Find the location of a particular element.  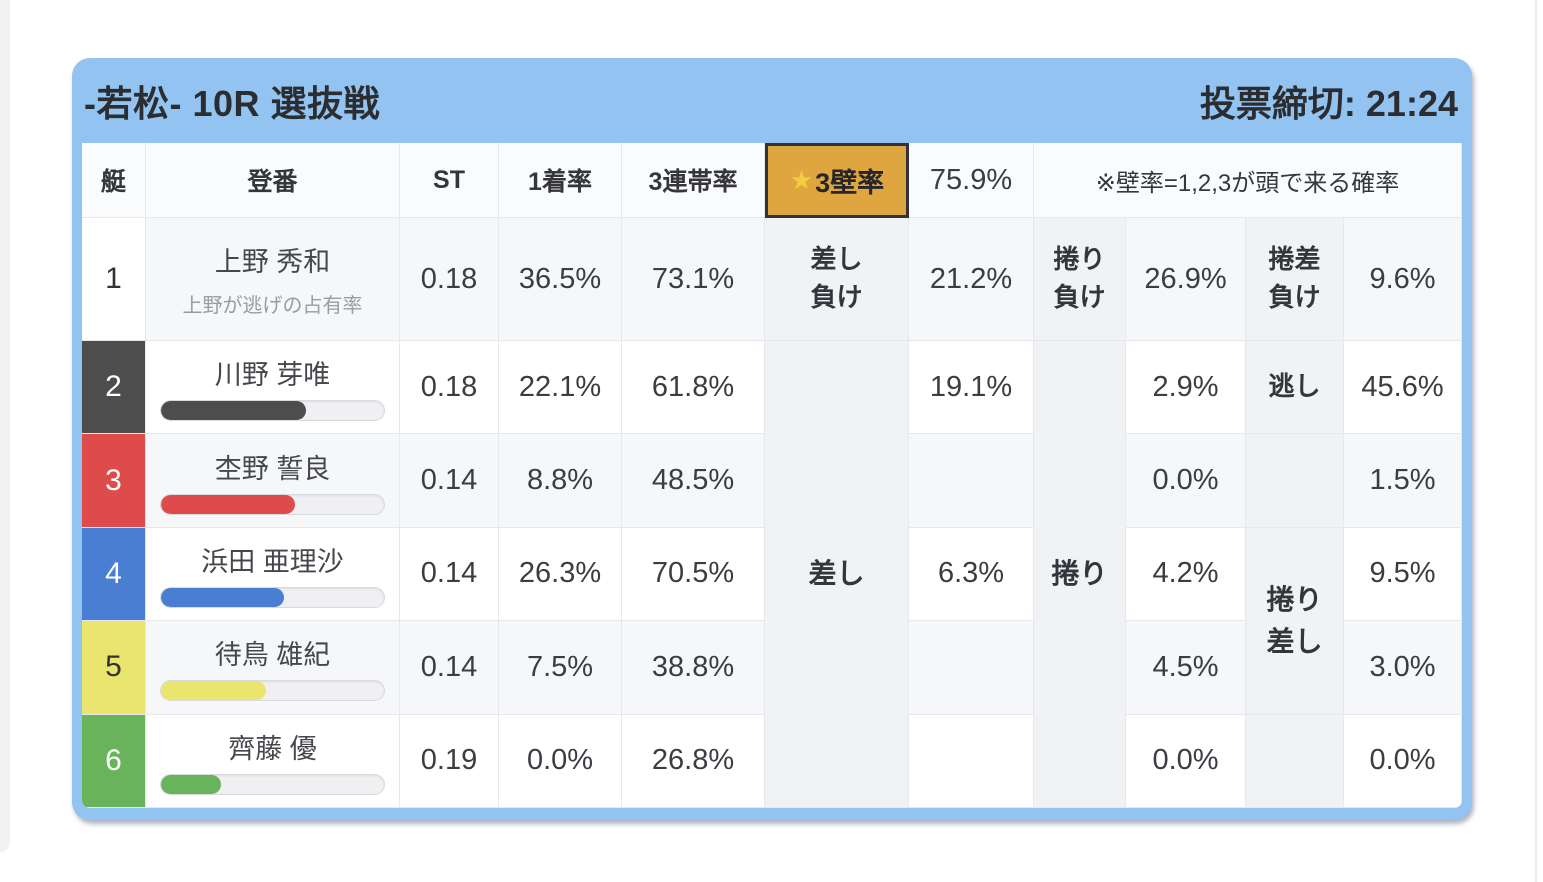

makurizashi-value: 1.5% is located at coordinates (1403, 481).